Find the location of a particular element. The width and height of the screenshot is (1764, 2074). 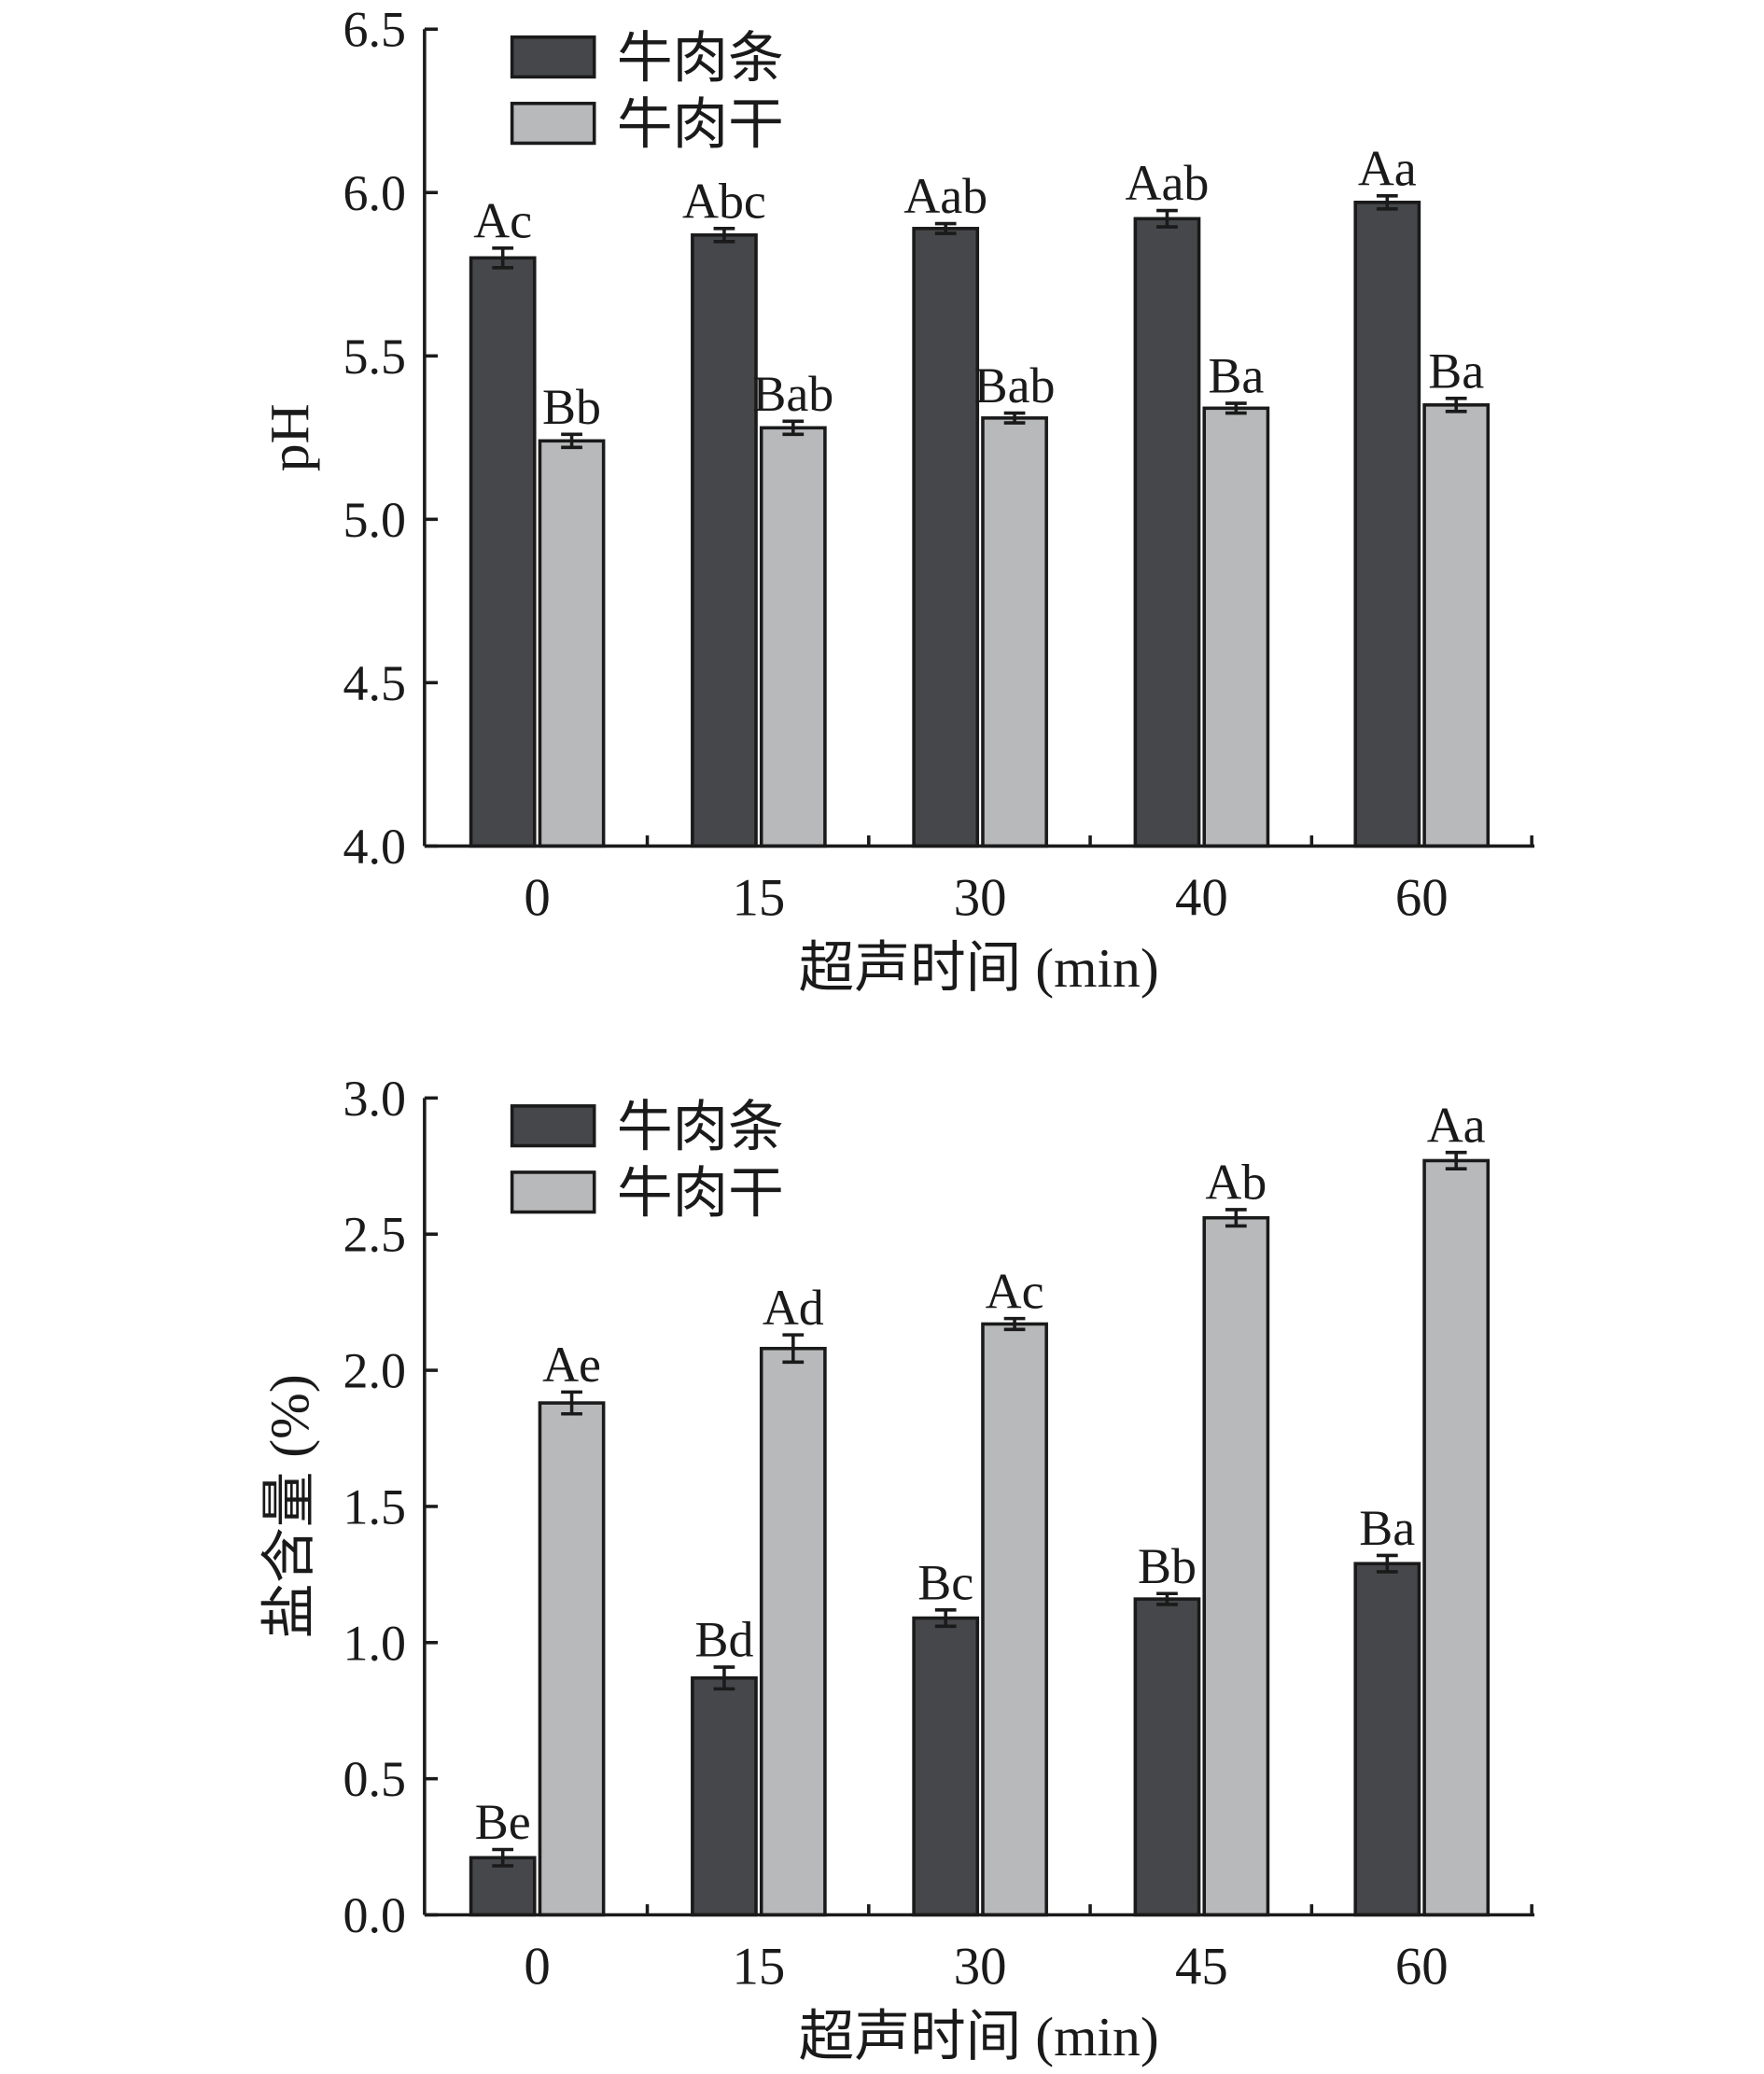

significance-label: Ae is located at coordinates (571, 1365).